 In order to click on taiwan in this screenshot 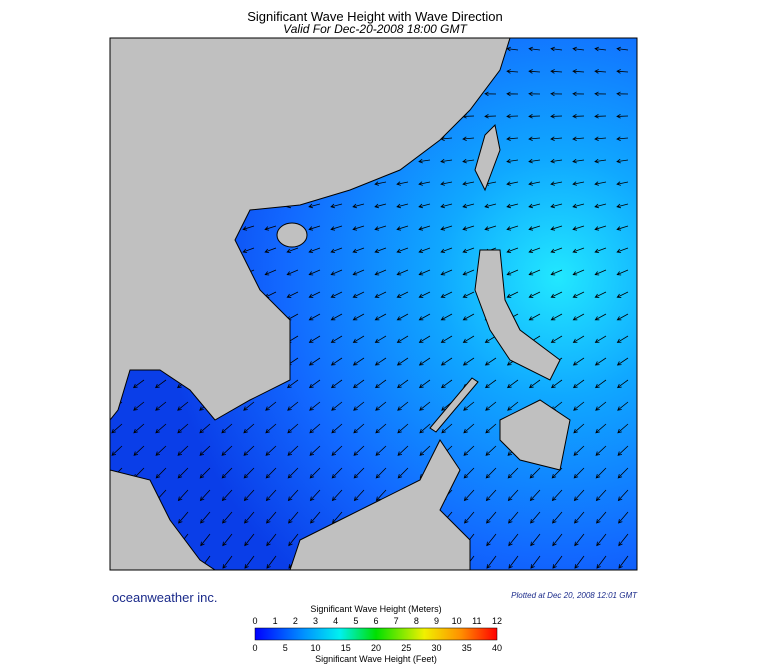, I will do `click(487, 157)`.